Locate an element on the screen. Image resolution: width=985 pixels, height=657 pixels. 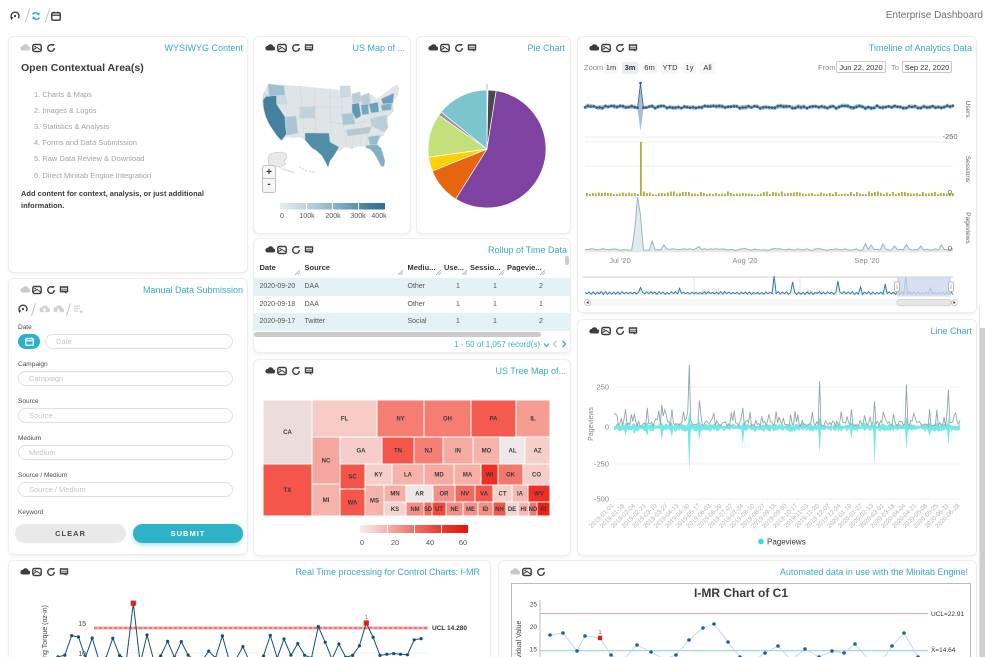
svg-text: UCL=22.91 is located at coordinates (947, 614).